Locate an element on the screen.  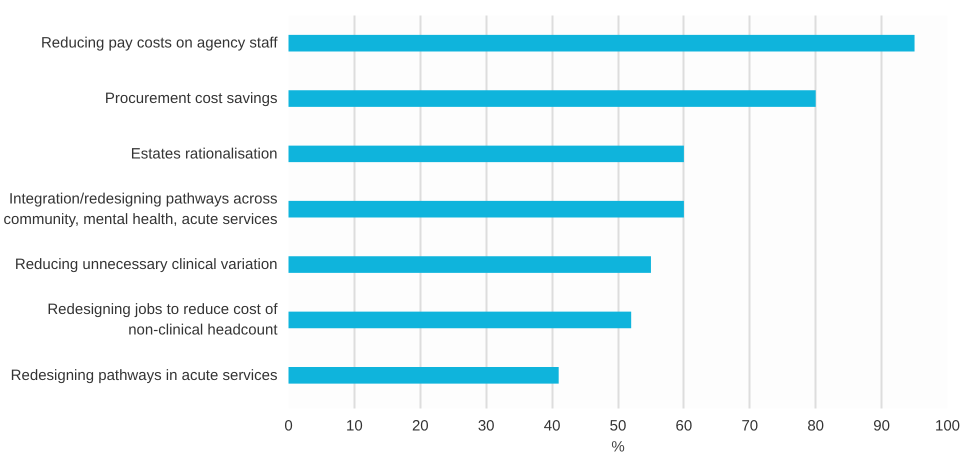
y-tick-label: Redesigning jobs to reduce cost of non-clinical headcount is located at coordinates (162, 320).